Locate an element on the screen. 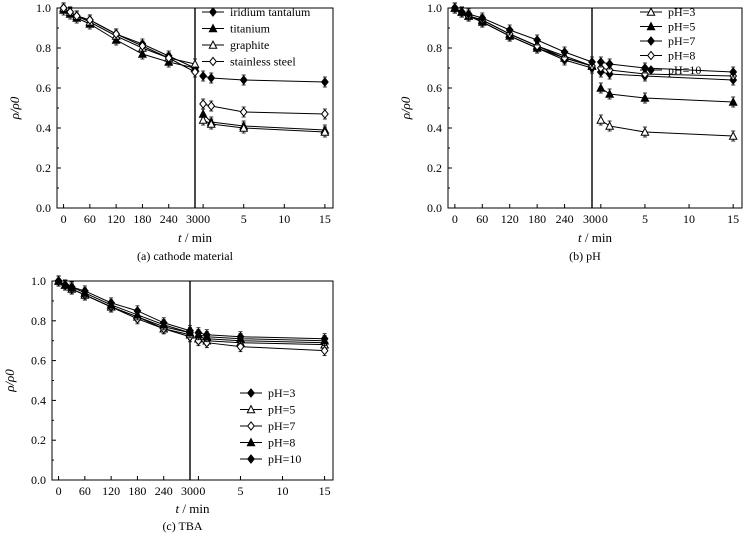 This screenshot has width=753, height=546. plot-frame is located at coordinates (192, 380).